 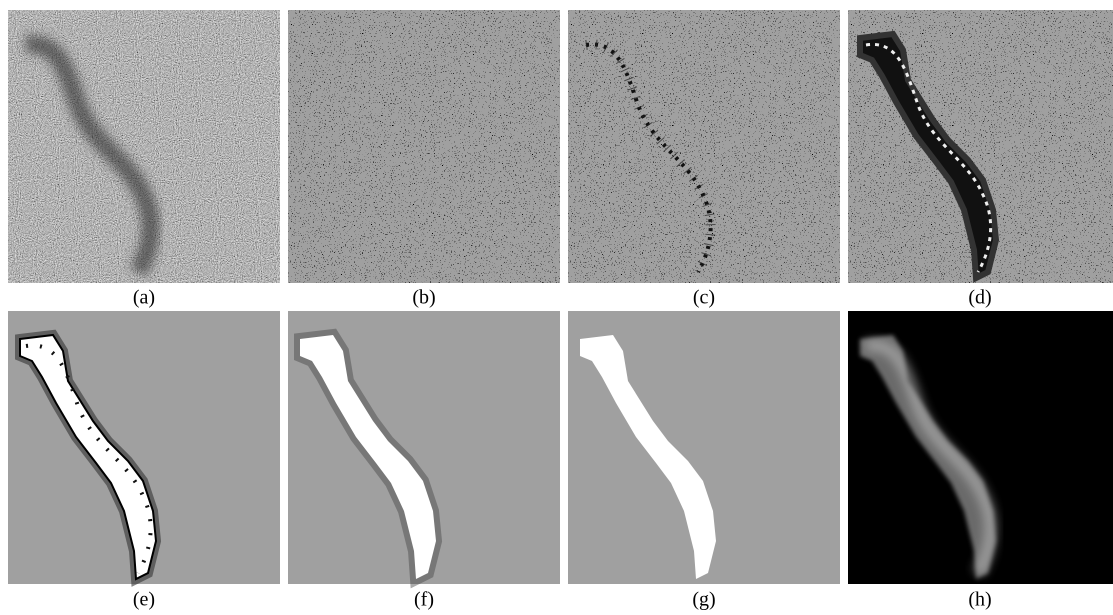 I want to click on caption: (a), so click(x=144, y=298).